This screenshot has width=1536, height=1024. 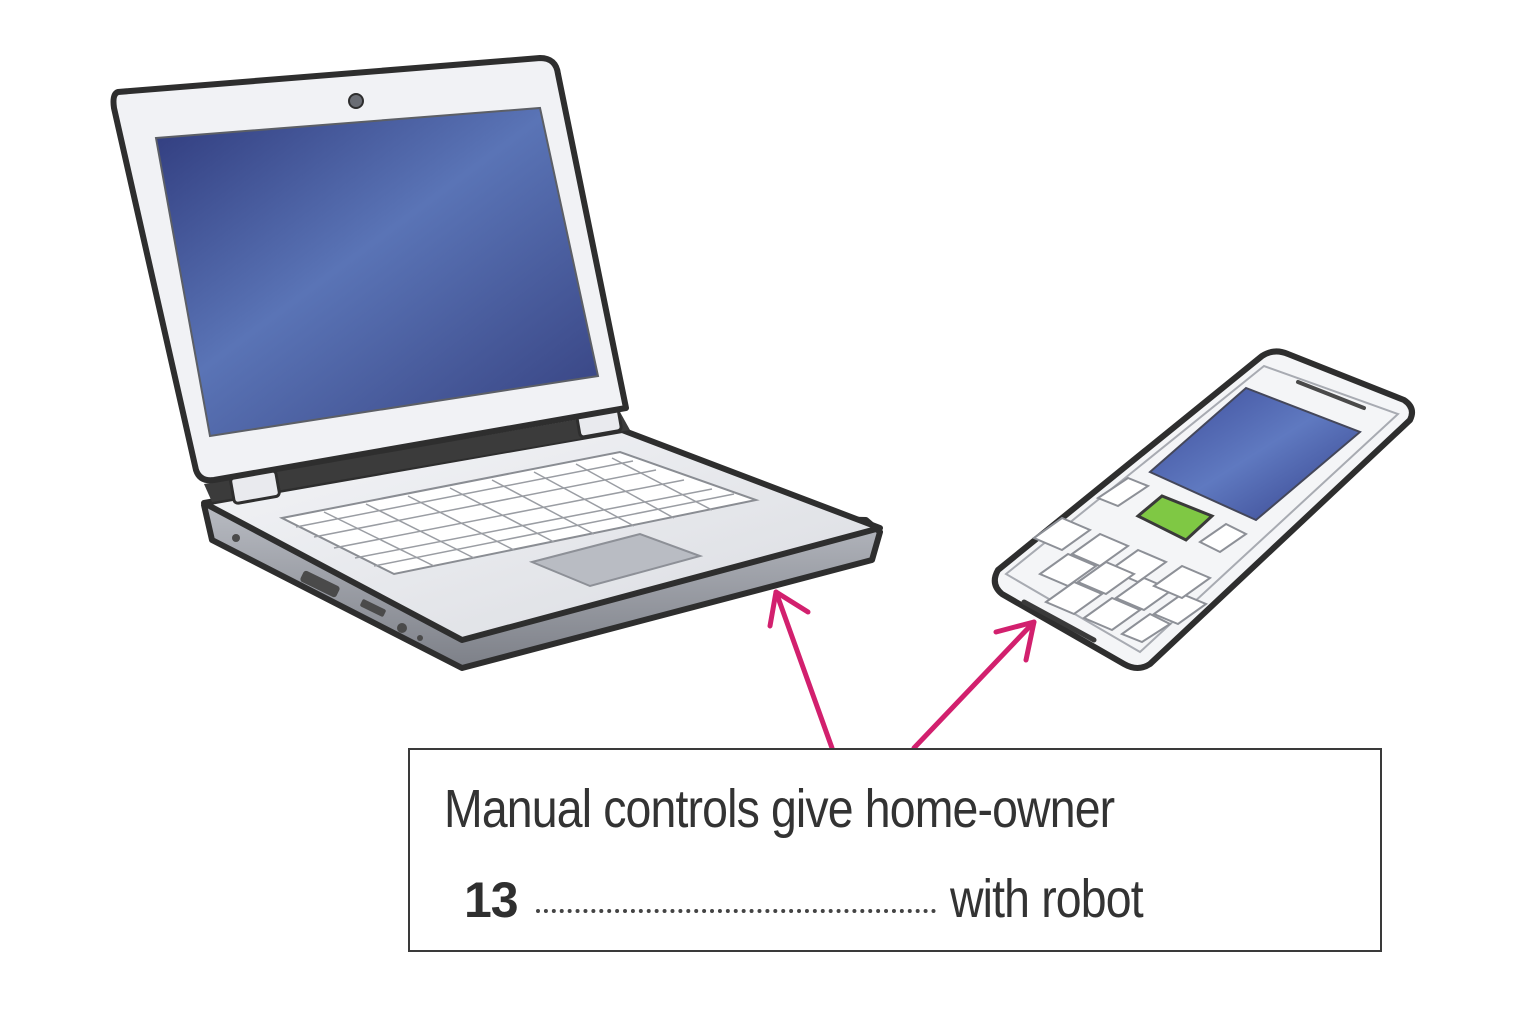 I want to click on question-text-end: with robot, so click(x=1046, y=899).